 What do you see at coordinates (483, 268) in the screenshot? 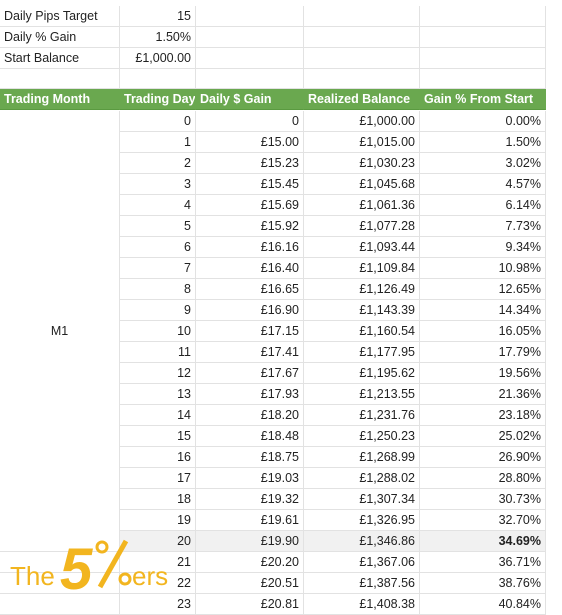
I see `table-cell: 10.98%` at bounding box center [483, 268].